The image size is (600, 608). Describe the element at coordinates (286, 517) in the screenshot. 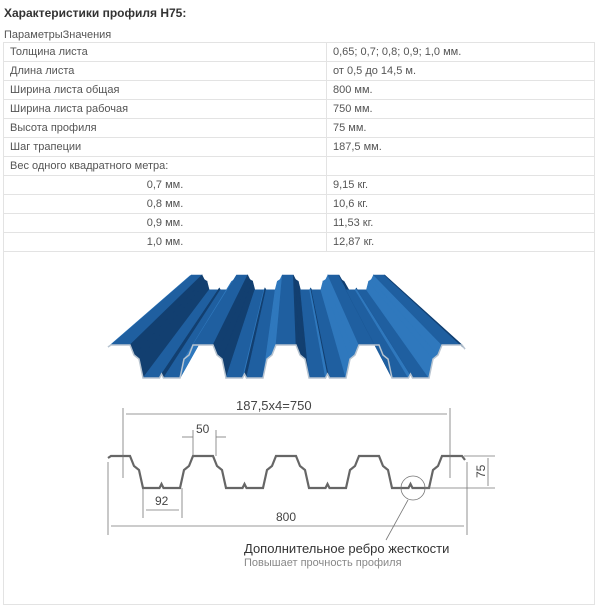

I see `dim-total: 800` at that location.